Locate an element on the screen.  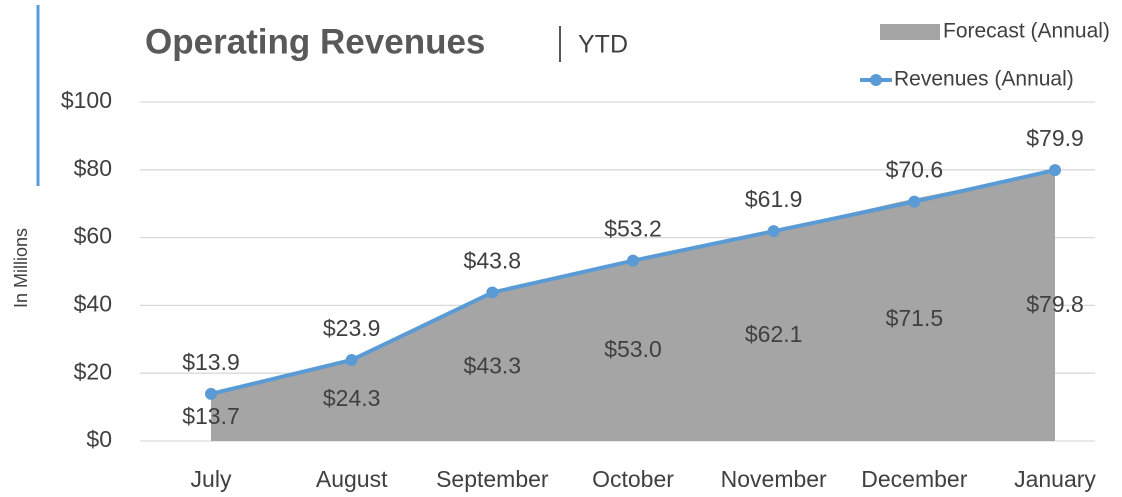
data-label: $53.0 is located at coordinates (633, 349).